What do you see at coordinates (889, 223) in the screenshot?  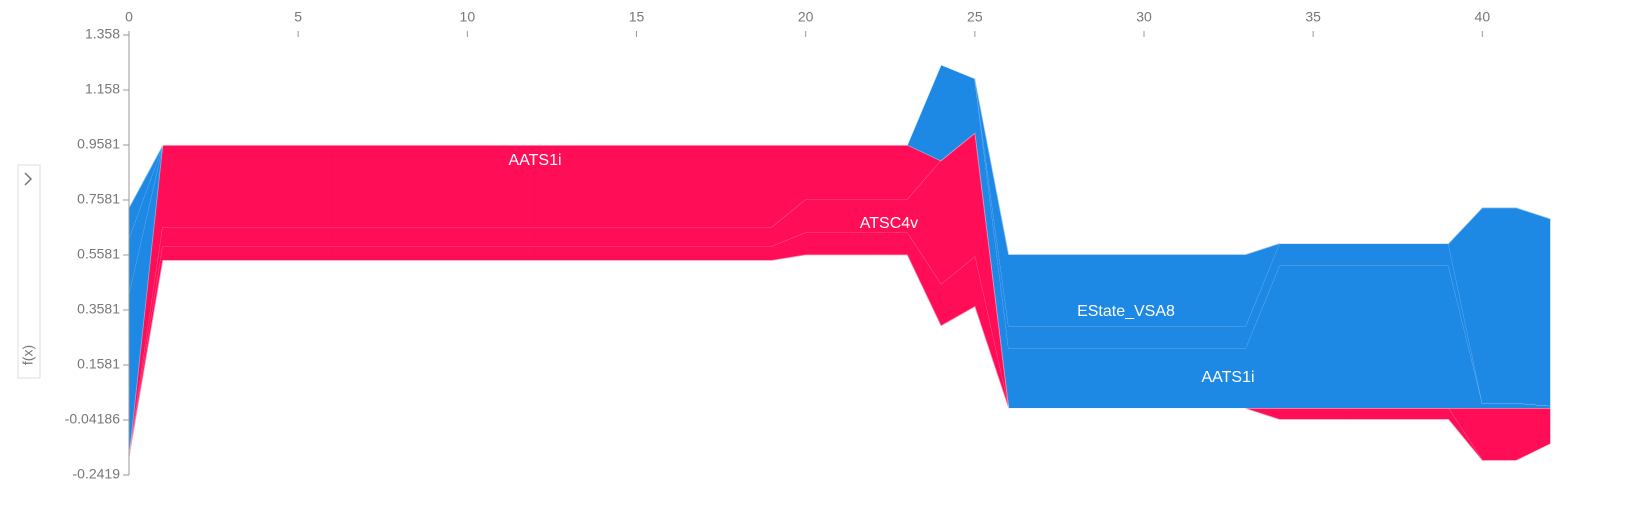 I see `band-label: ATSC4v` at bounding box center [889, 223].